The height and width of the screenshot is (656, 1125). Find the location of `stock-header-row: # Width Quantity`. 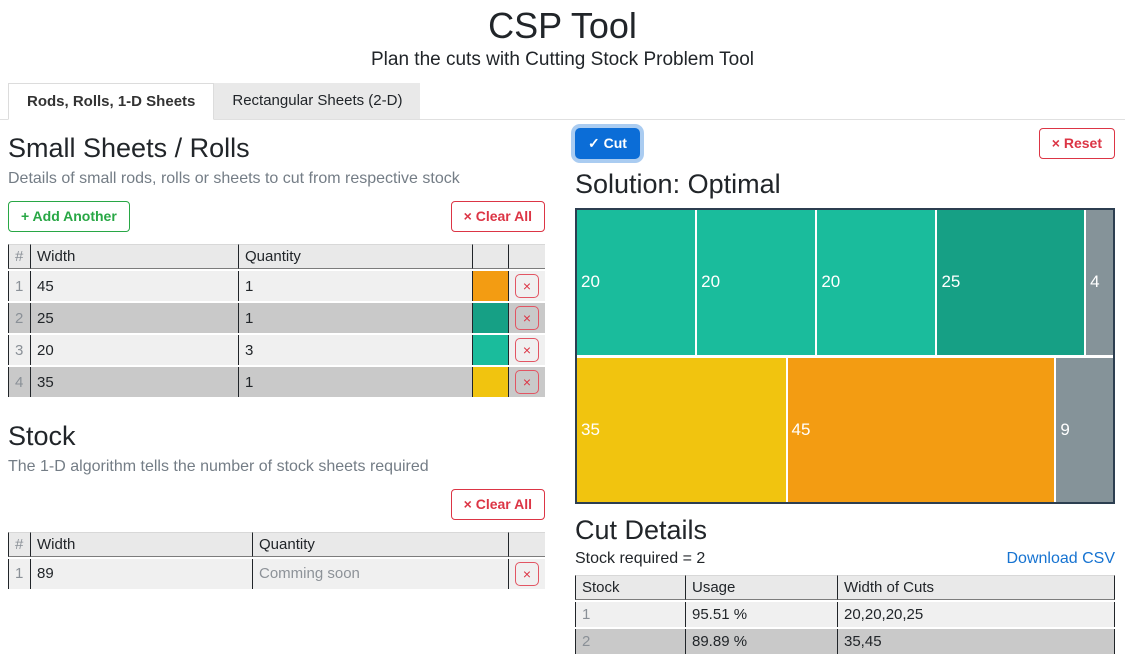

stock-header-row: # Width Quantity is located at coordinates (276, 544).